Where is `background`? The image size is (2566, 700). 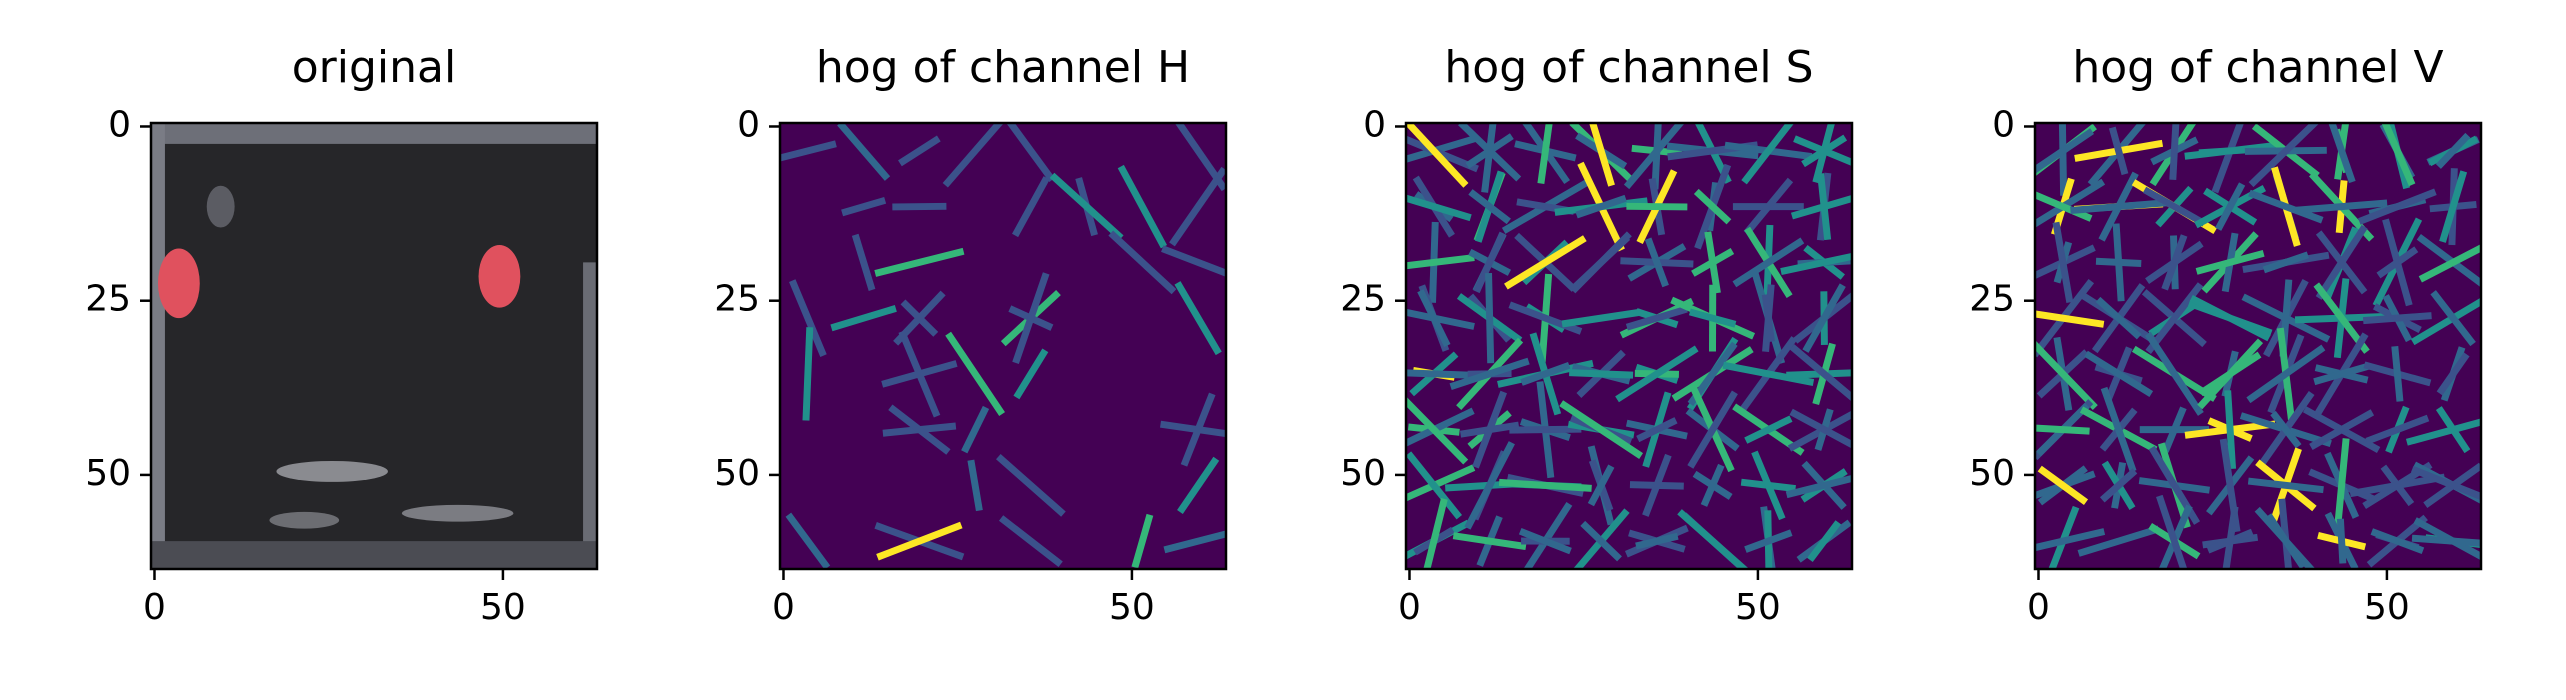 background is located at coordinates (1003, 346).